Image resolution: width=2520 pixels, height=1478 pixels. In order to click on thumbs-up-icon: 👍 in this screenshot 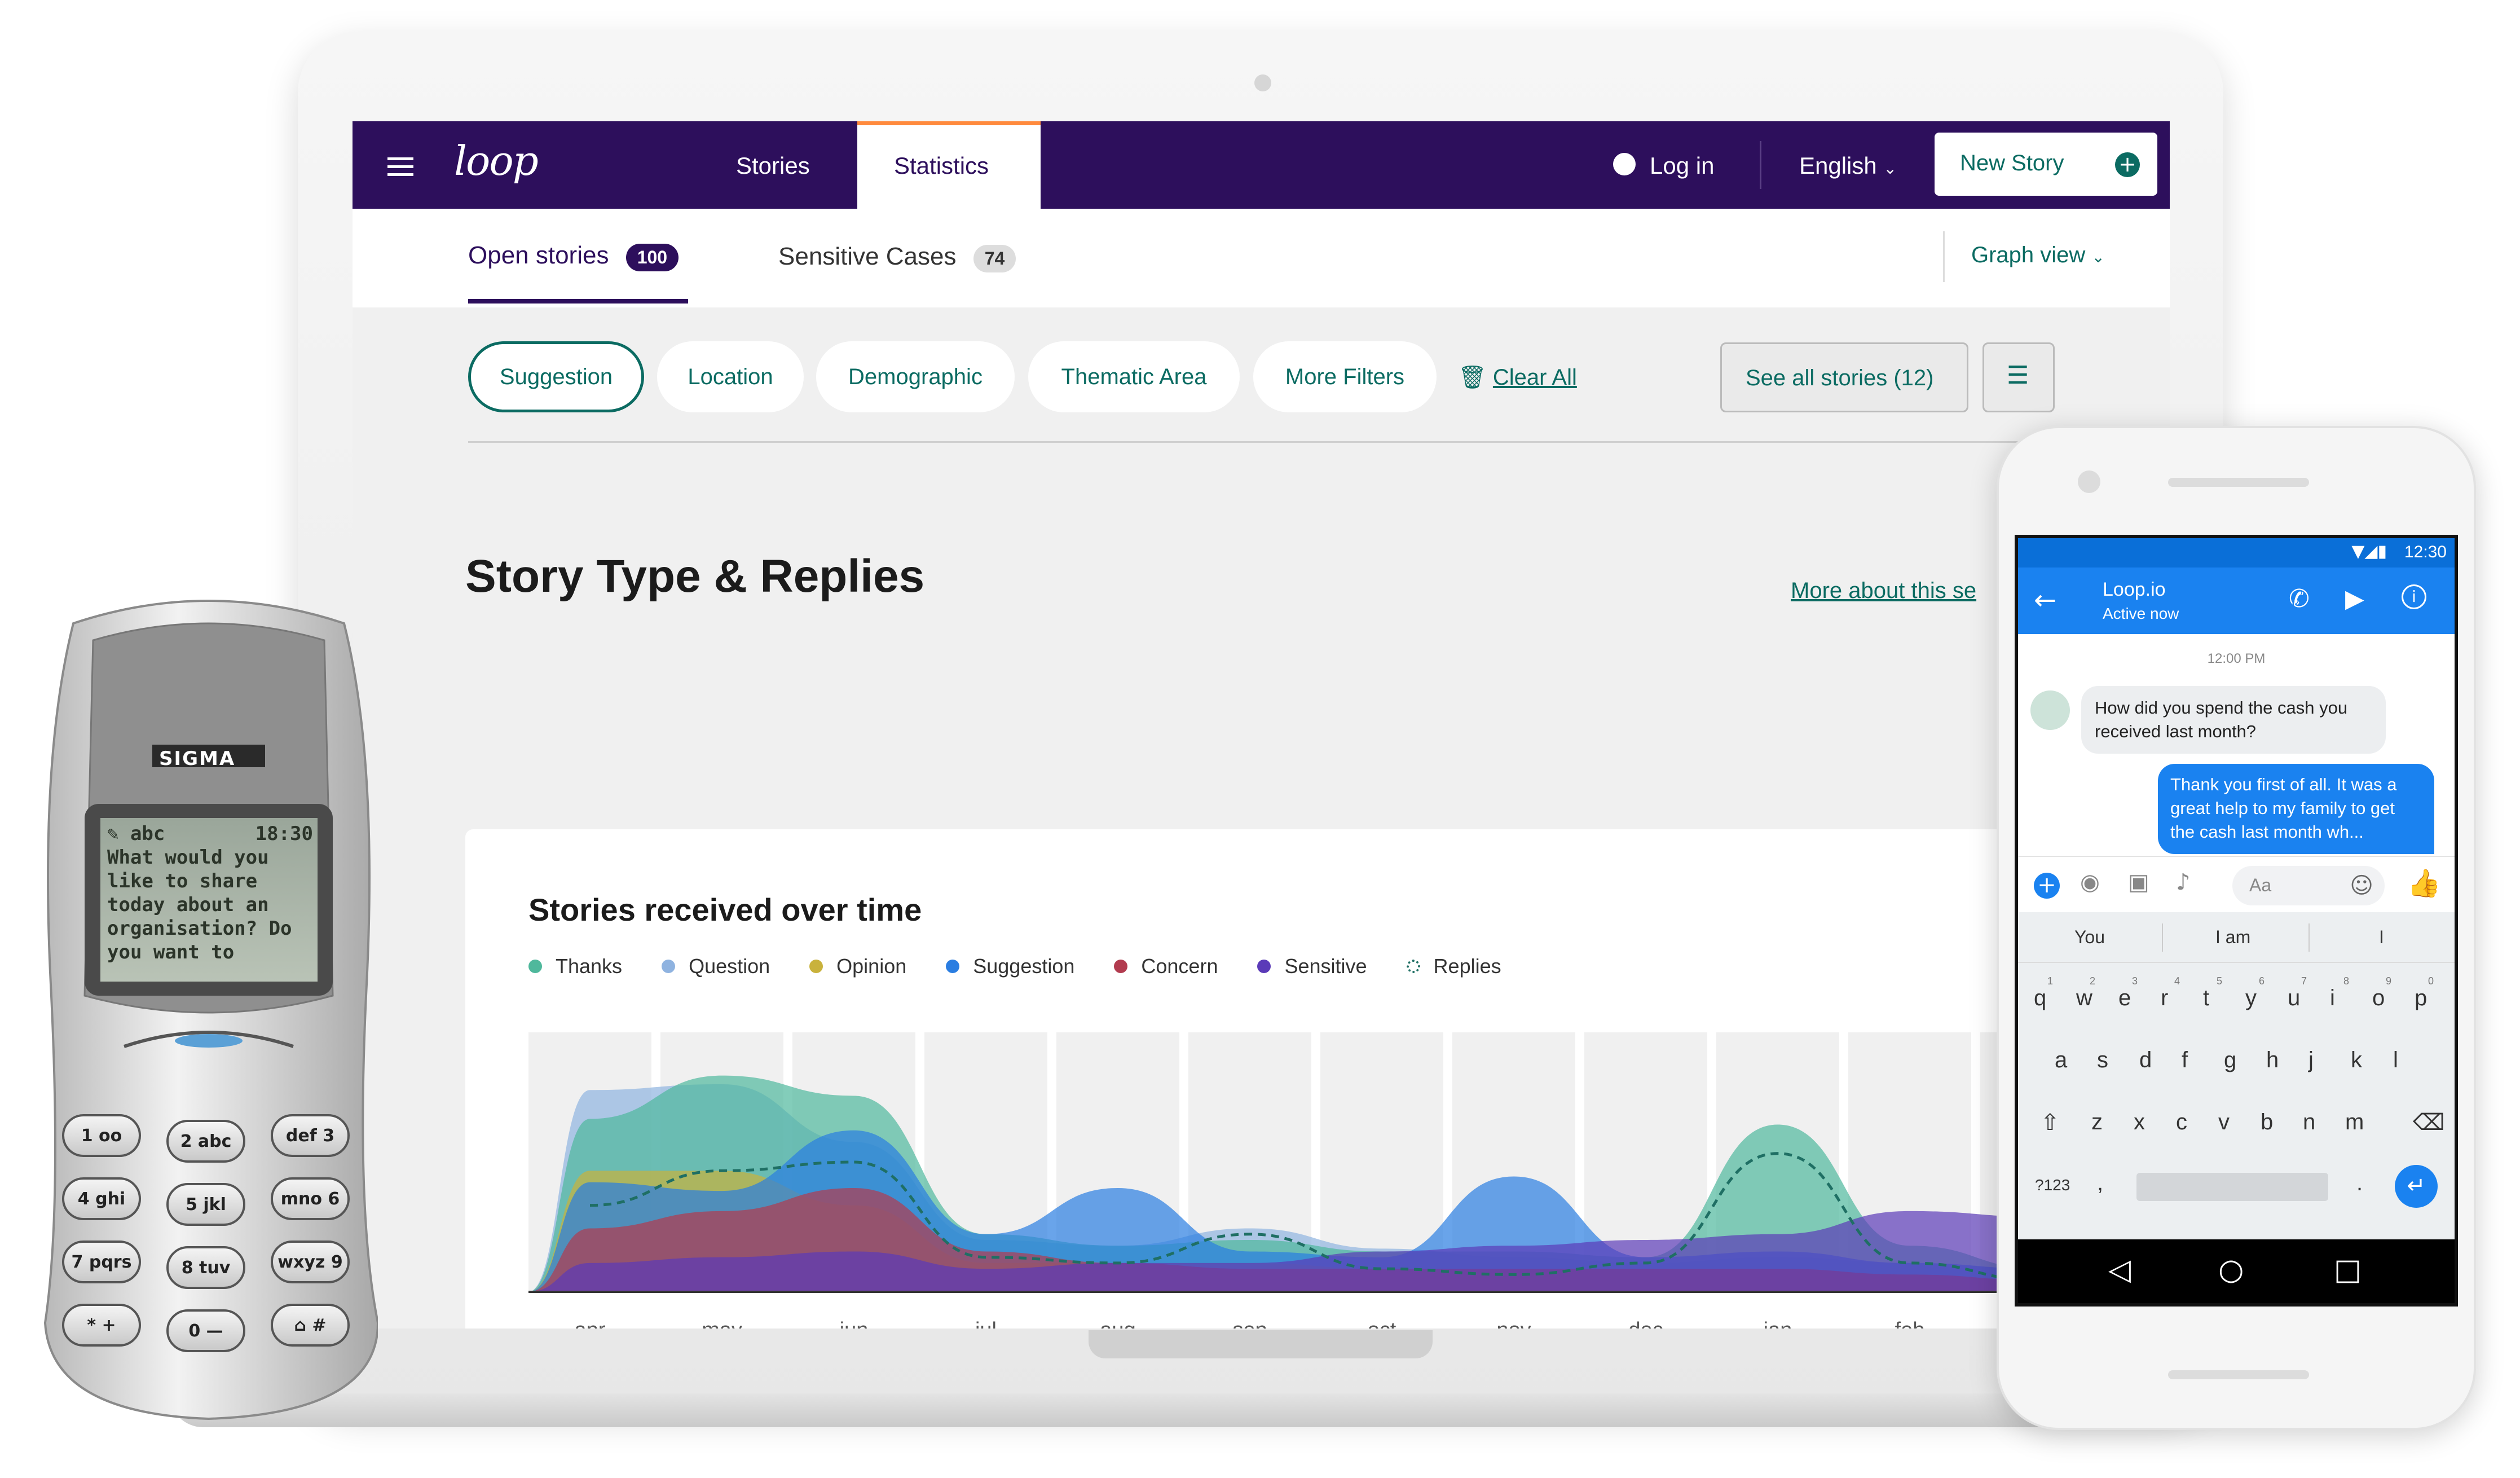, I will do `click(2424, 884)`.